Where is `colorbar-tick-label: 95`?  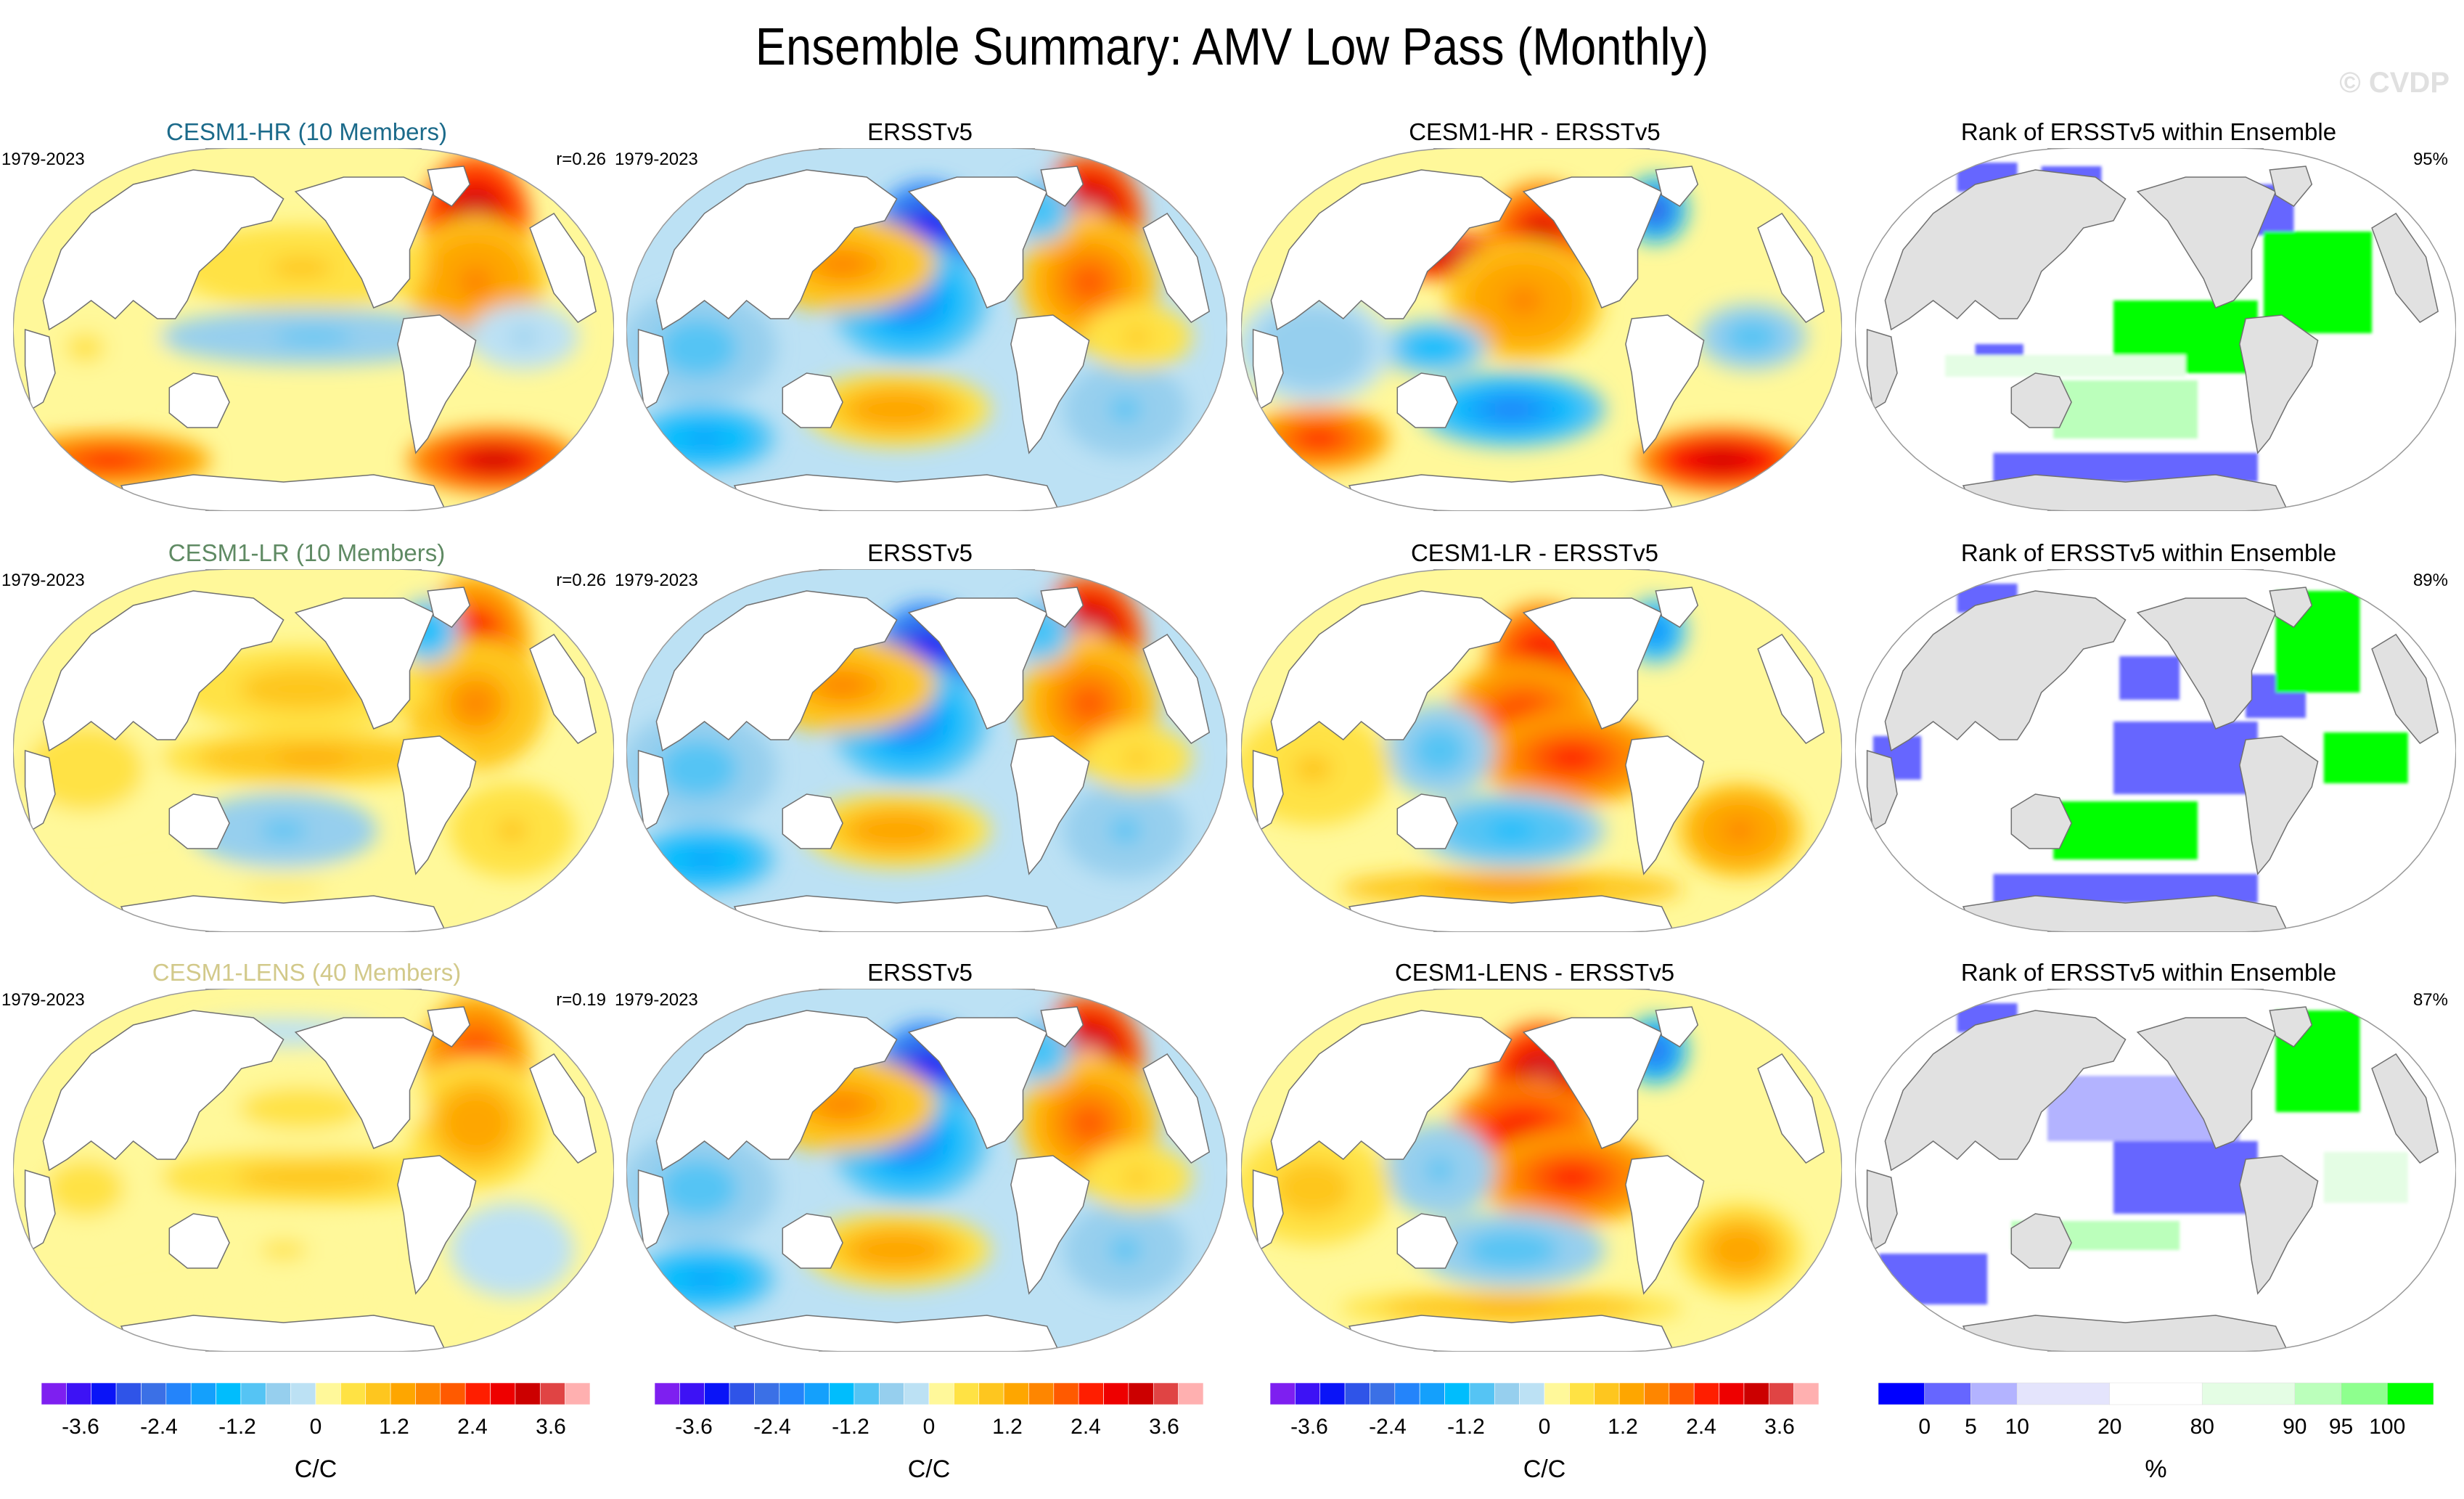
colorbar-tick-label: 95 is located at coordinates (2341, 1427).